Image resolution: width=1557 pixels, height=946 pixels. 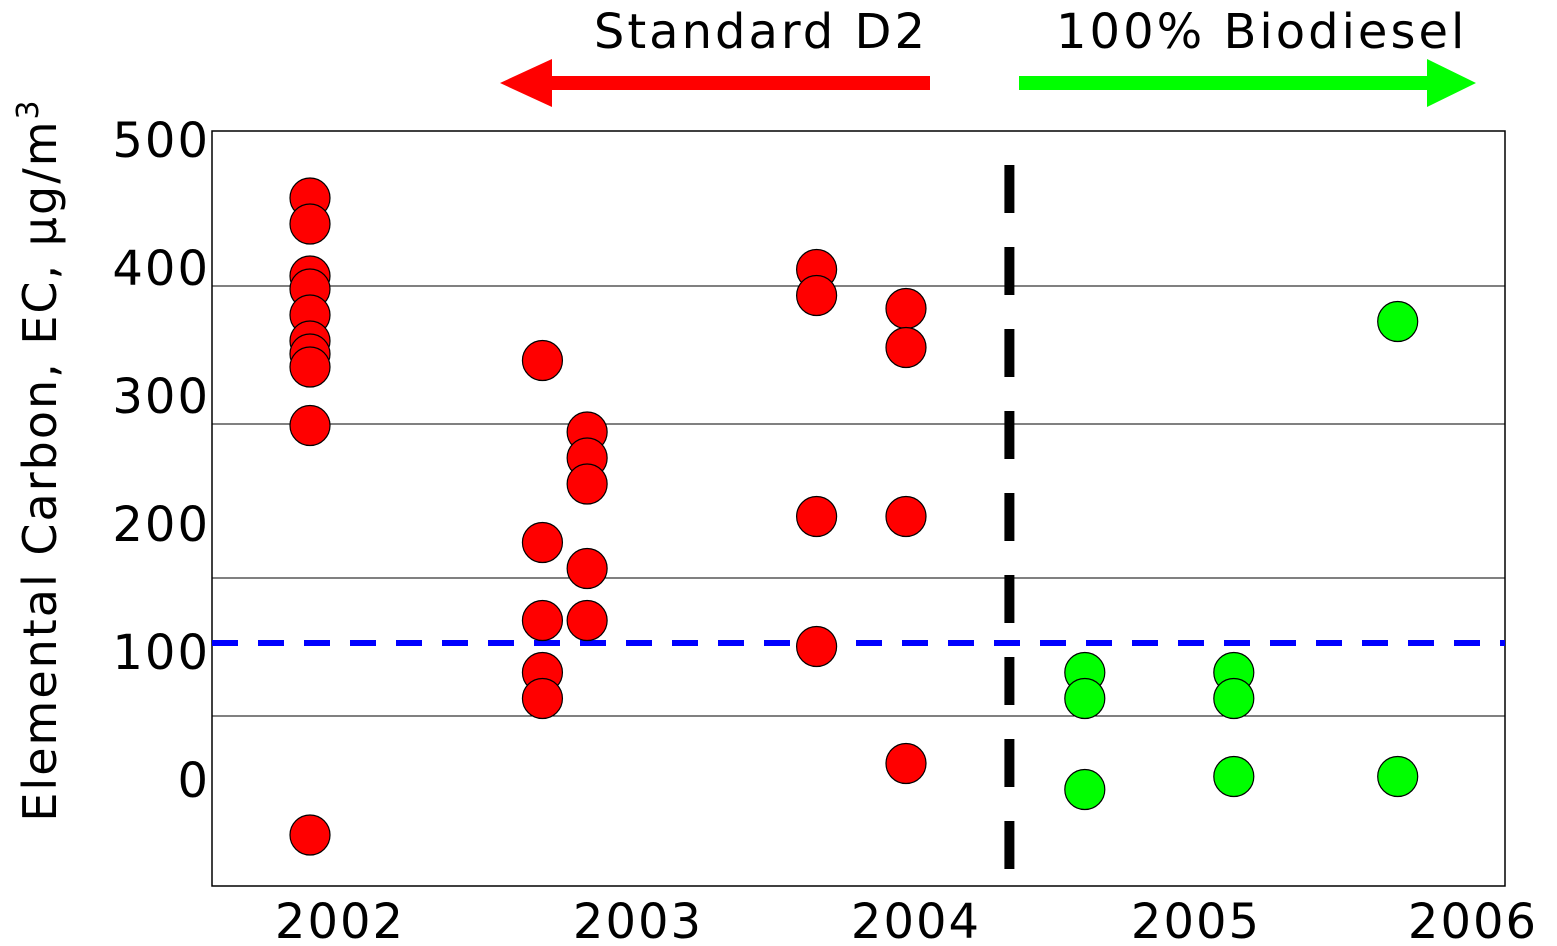 I want to click on y-tick-label: 400, so click(x=161, y=269).